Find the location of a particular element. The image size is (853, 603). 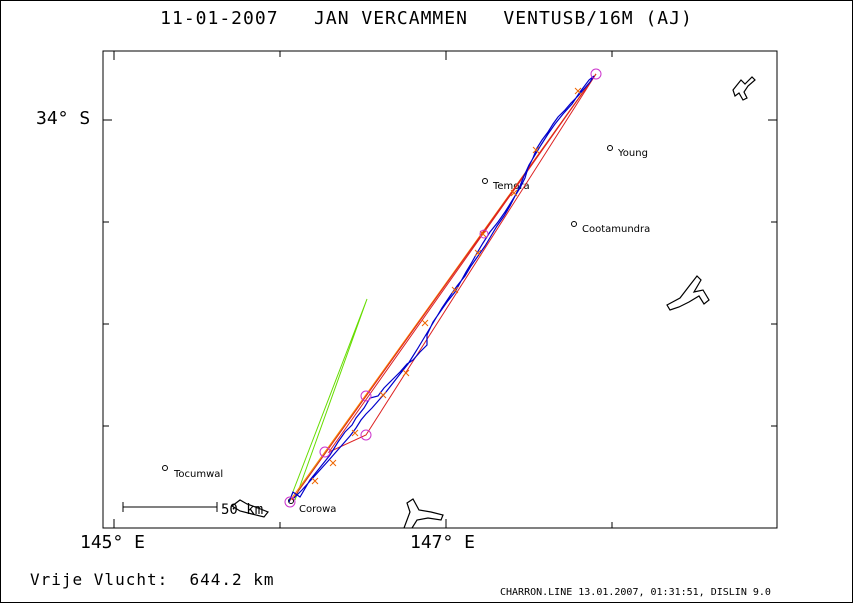

lake-outline-e is located at coordinates (688, 293).